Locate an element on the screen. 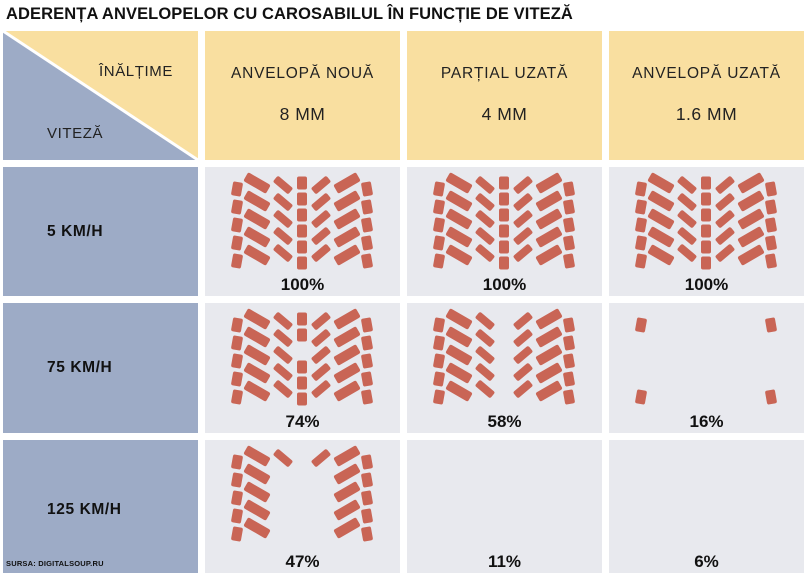 This screenshot has width=807, height=576. corner-cell: ÎNĂLȚIME VITEZĂ is located at coordinates (100, 95).